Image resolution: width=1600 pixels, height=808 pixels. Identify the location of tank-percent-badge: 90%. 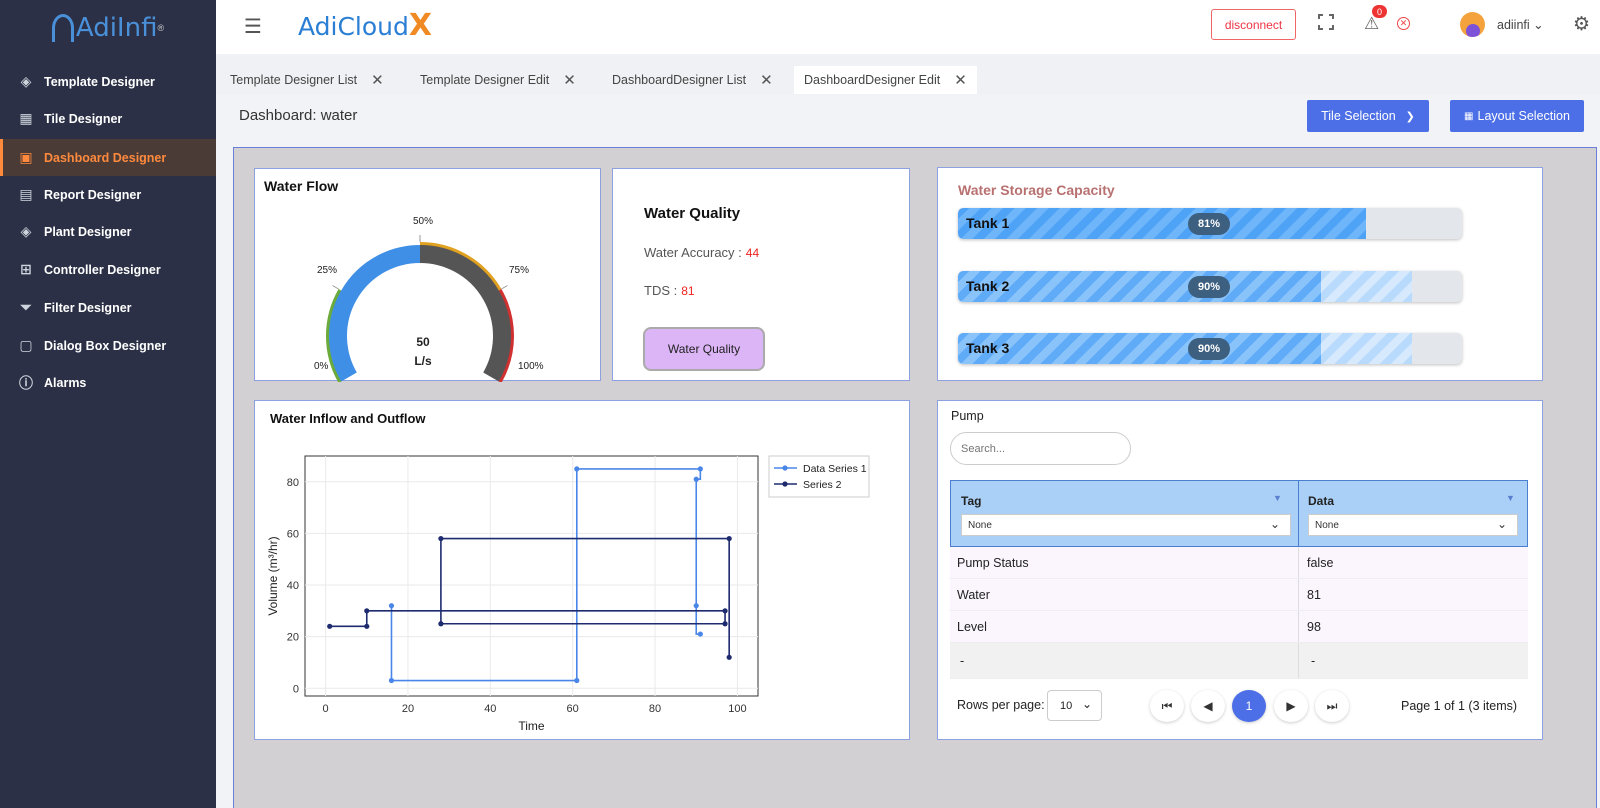
(1209, 349).